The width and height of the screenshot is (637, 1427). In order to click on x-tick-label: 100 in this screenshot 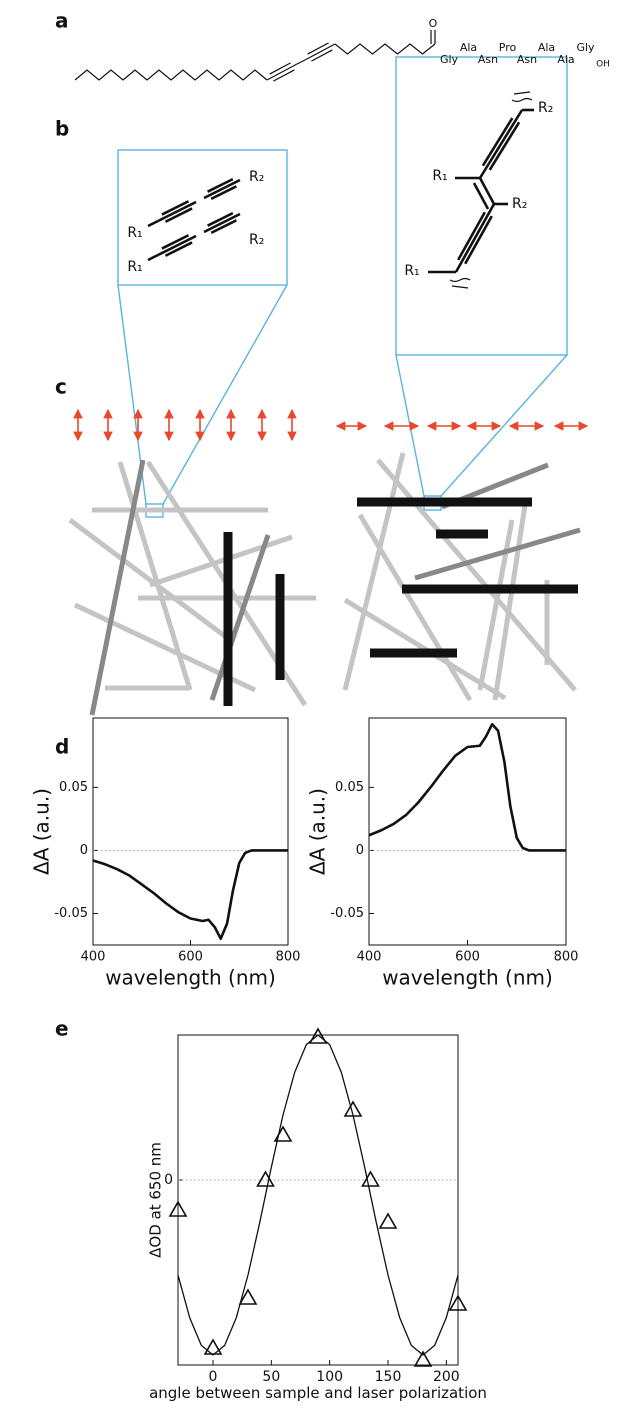, I will do `click(329, 1377)`.